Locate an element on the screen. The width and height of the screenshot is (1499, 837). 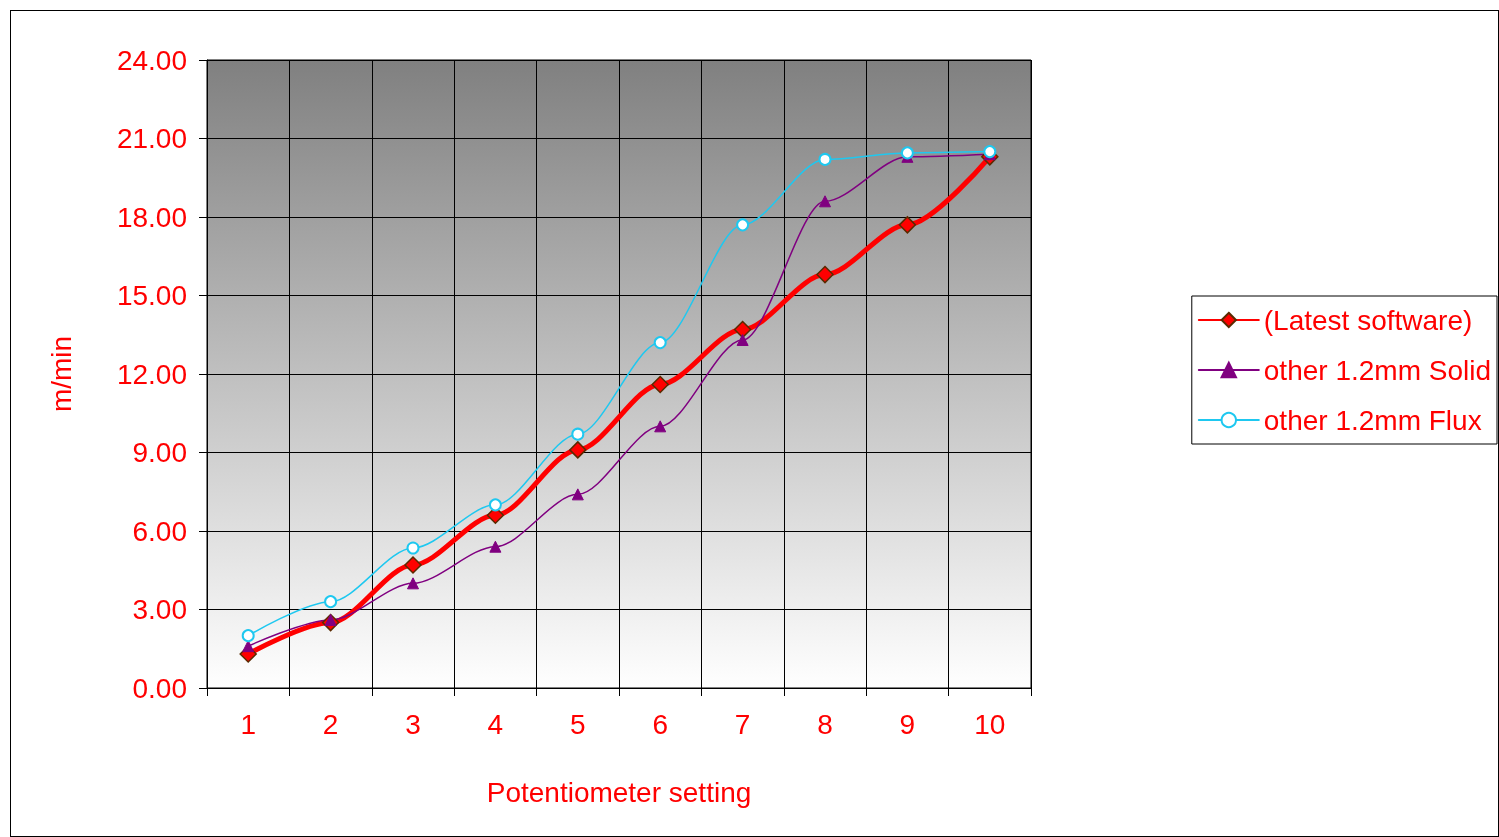
x-tick-label: 6 is located at coordinates (660, 724).